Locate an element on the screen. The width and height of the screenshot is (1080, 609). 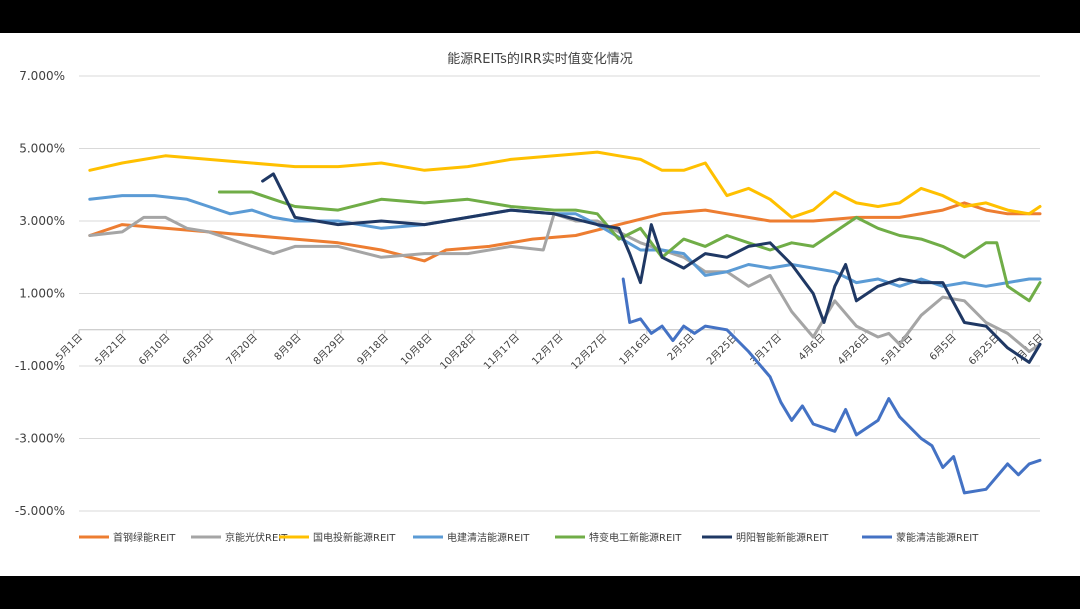
x-tick-label: 3月17日 is located at coordinates (766, 349).